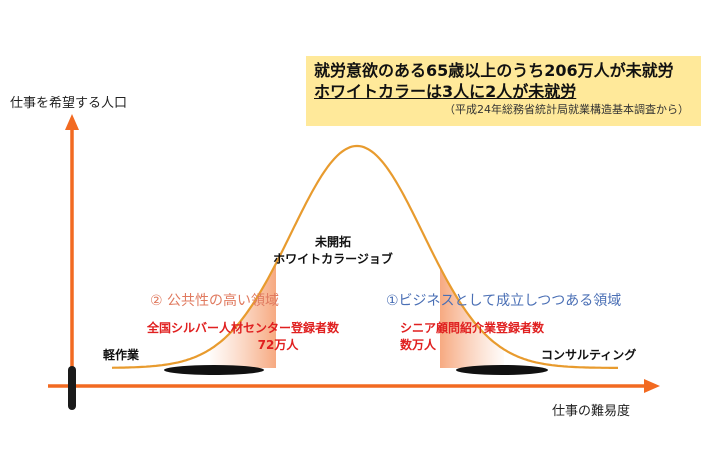  Describe the element at coordinates (121, 355) in the screenshot. I see `left-endpoint-label: 軽作業` at that location.